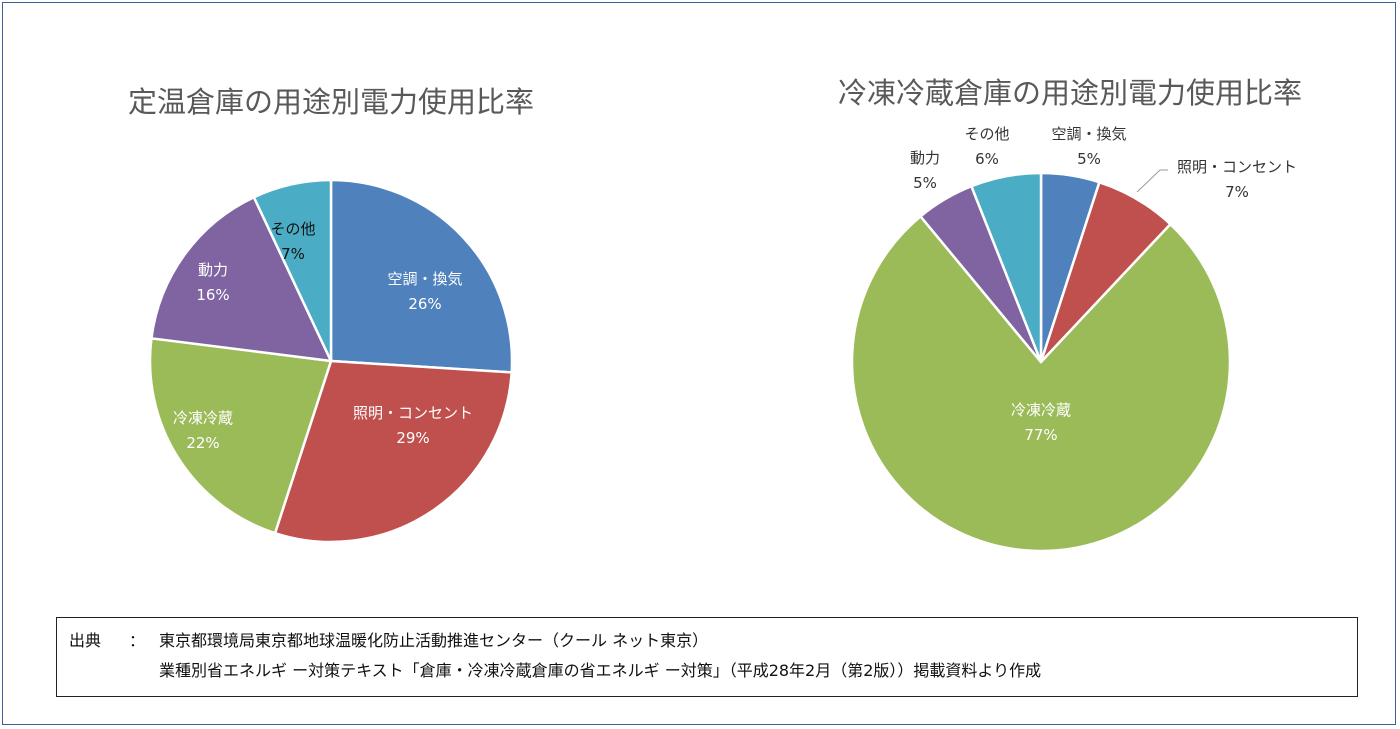 Image resolution: width=1400 pixels, height=729 pixels. What do you see at coordinates (434, 640) in the screenshot?
I see `source-line-1: 東京都環境局東京都地球温暖化防止活動推進センター（クール ネット東京）` at bounding box center [434, 640].